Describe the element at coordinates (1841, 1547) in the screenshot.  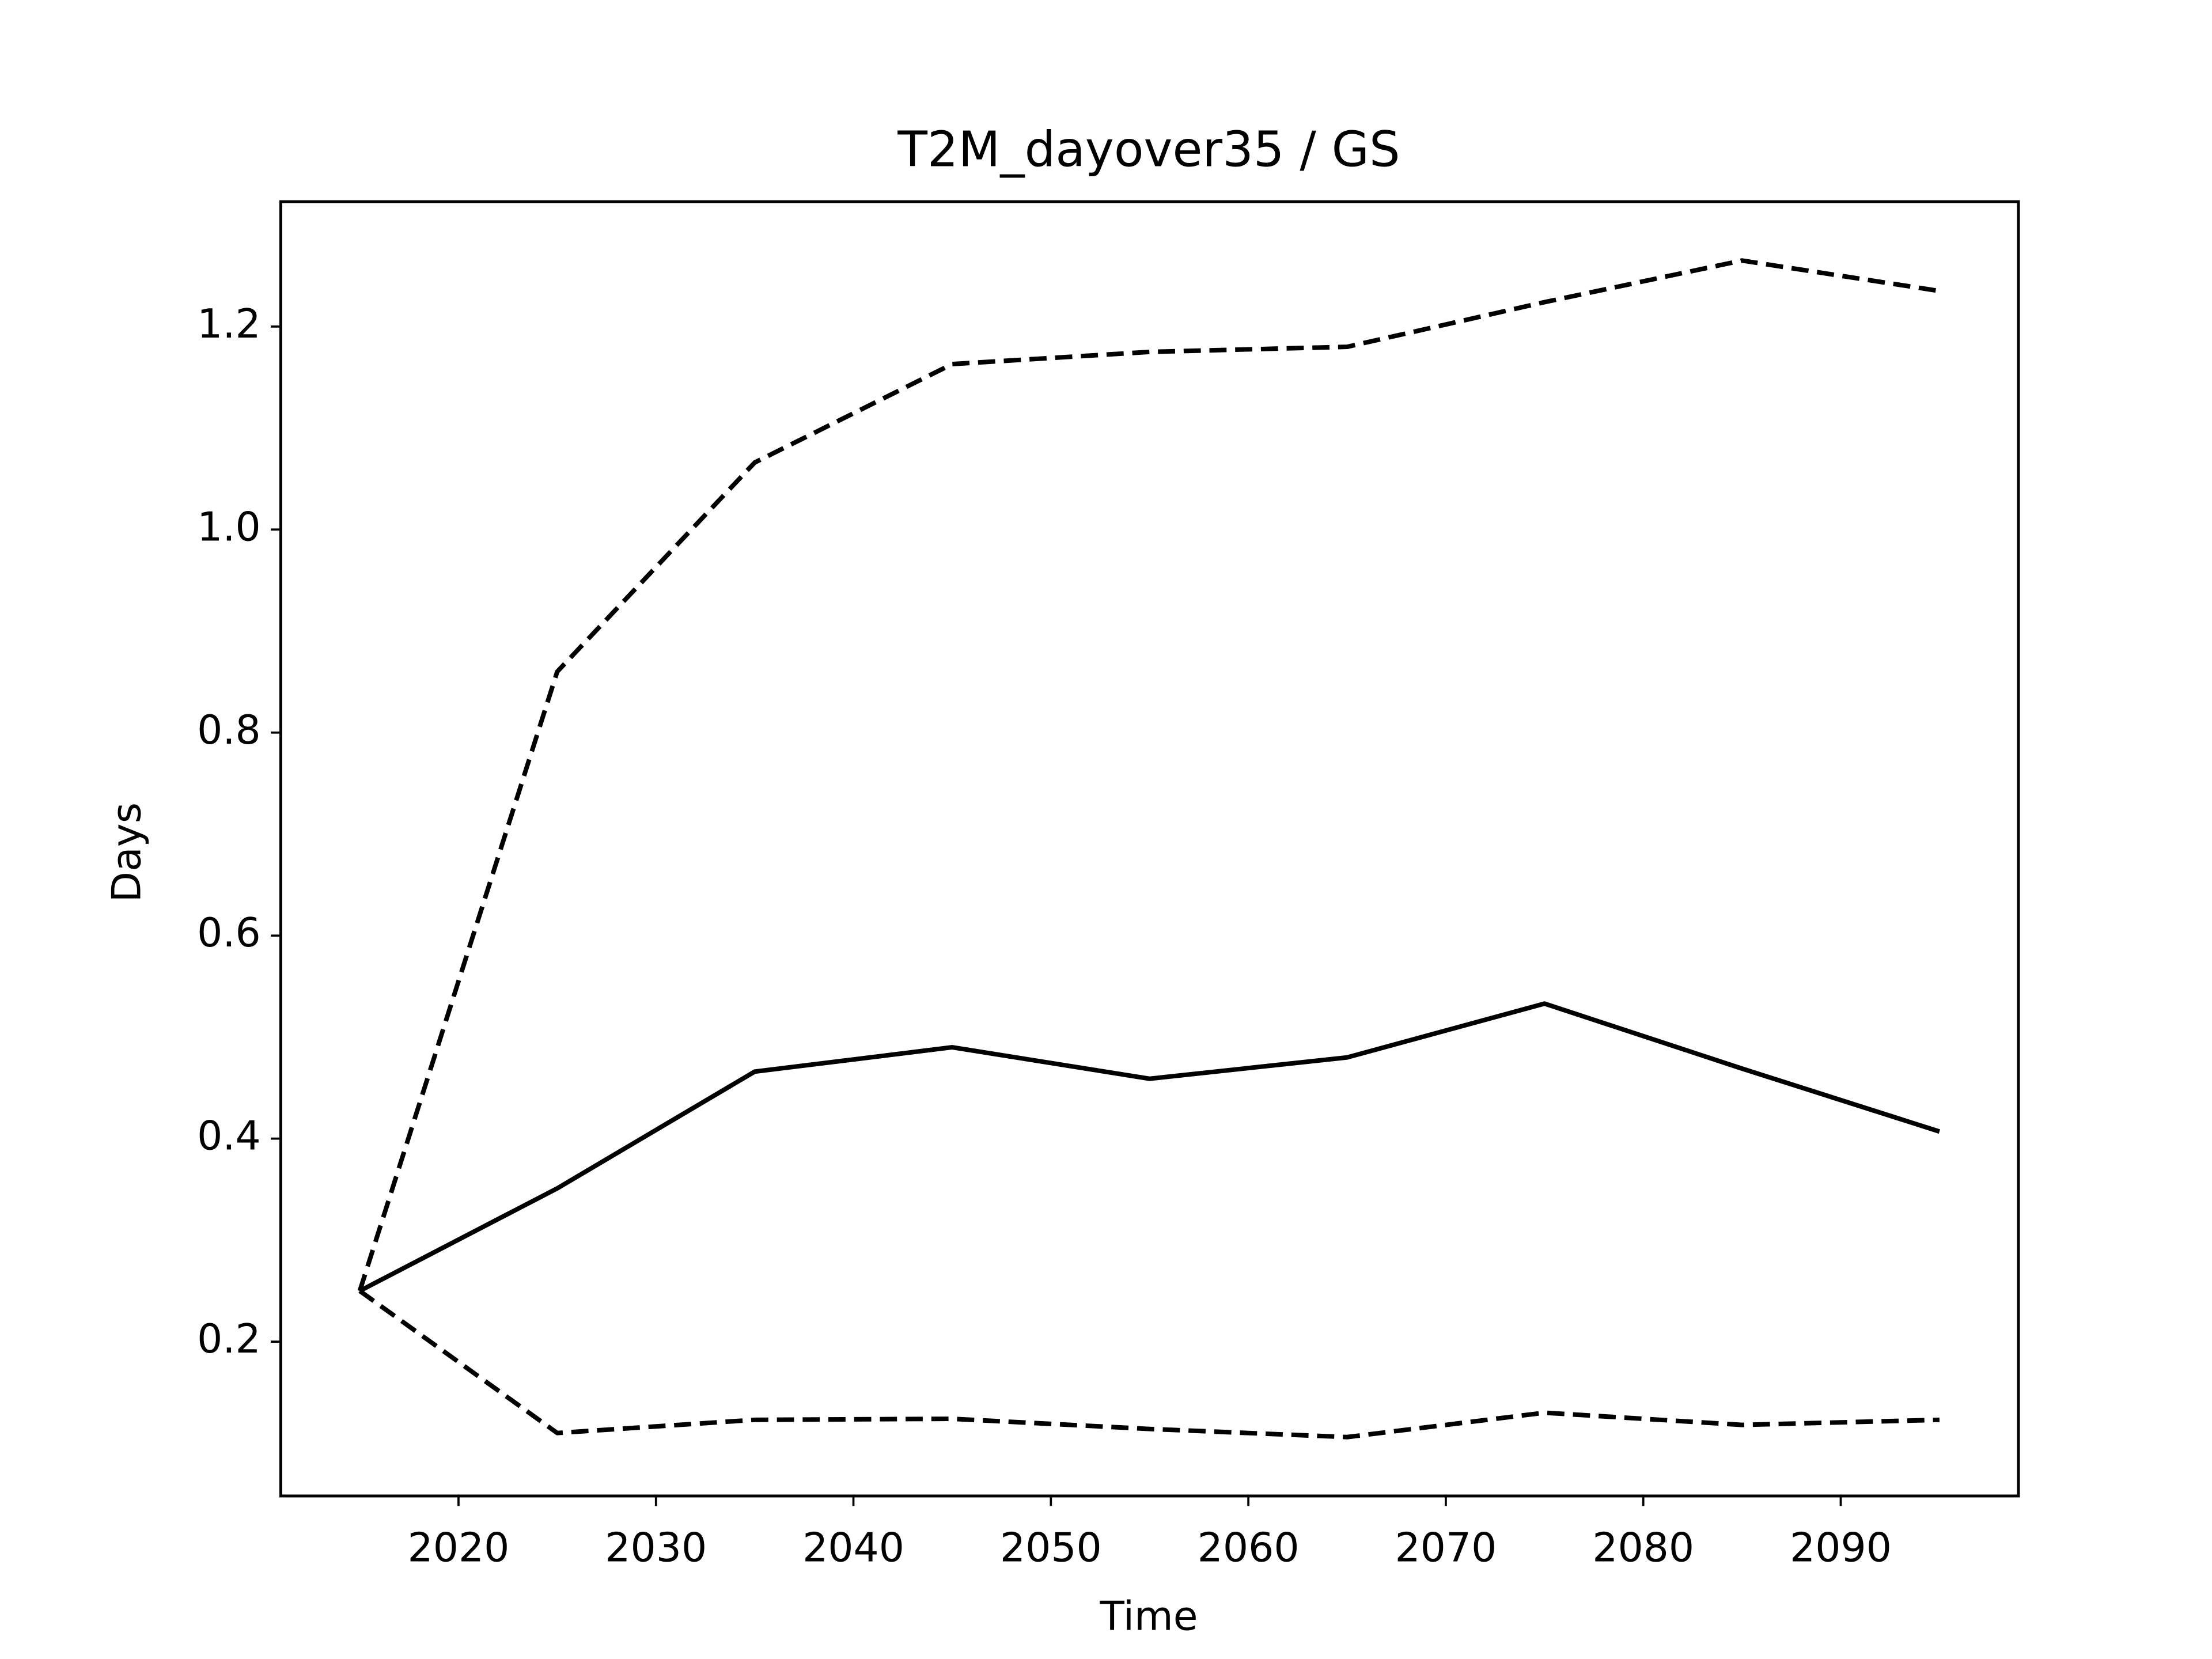
I see `x-tick-label: 2090` at that location.